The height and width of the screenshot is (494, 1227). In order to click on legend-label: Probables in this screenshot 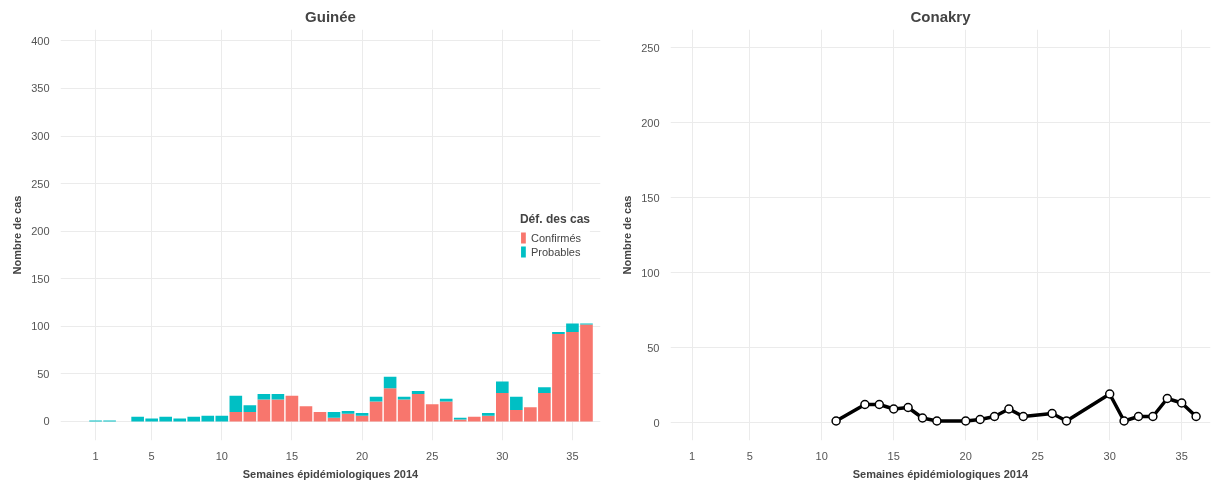, I will do `click(555, 251)`.